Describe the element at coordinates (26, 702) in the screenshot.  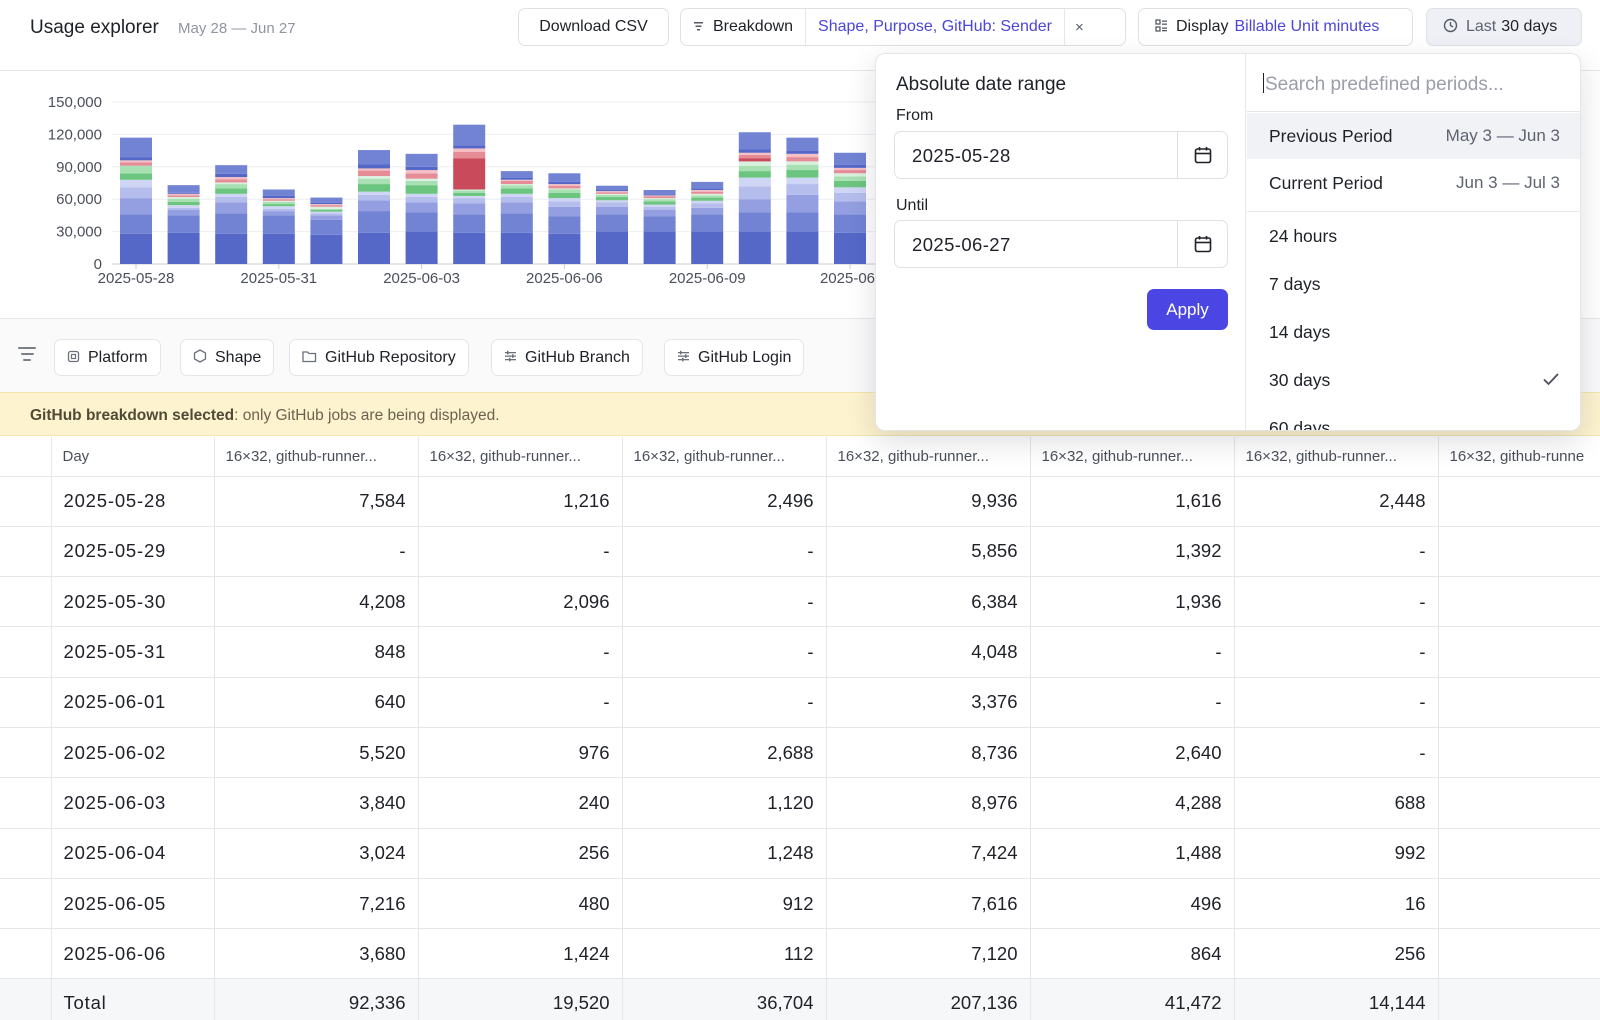
I see `row-index-cell` at that location.